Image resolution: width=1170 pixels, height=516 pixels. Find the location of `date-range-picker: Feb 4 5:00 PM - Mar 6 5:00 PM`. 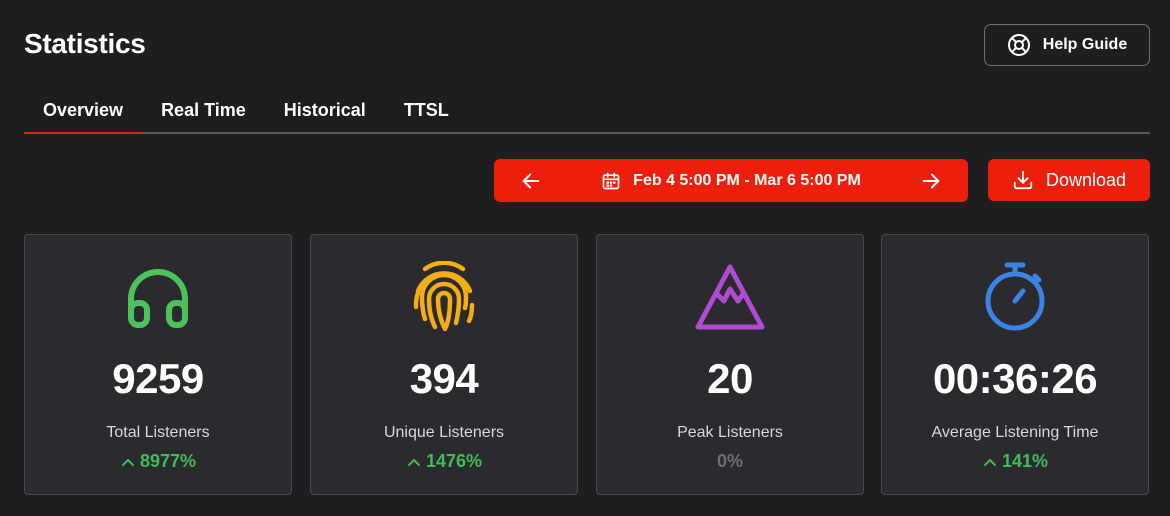

date-range-picker: Feb 4 5:00 PM - Mar 6 5:00 PM is located at coordinates (731, 180).